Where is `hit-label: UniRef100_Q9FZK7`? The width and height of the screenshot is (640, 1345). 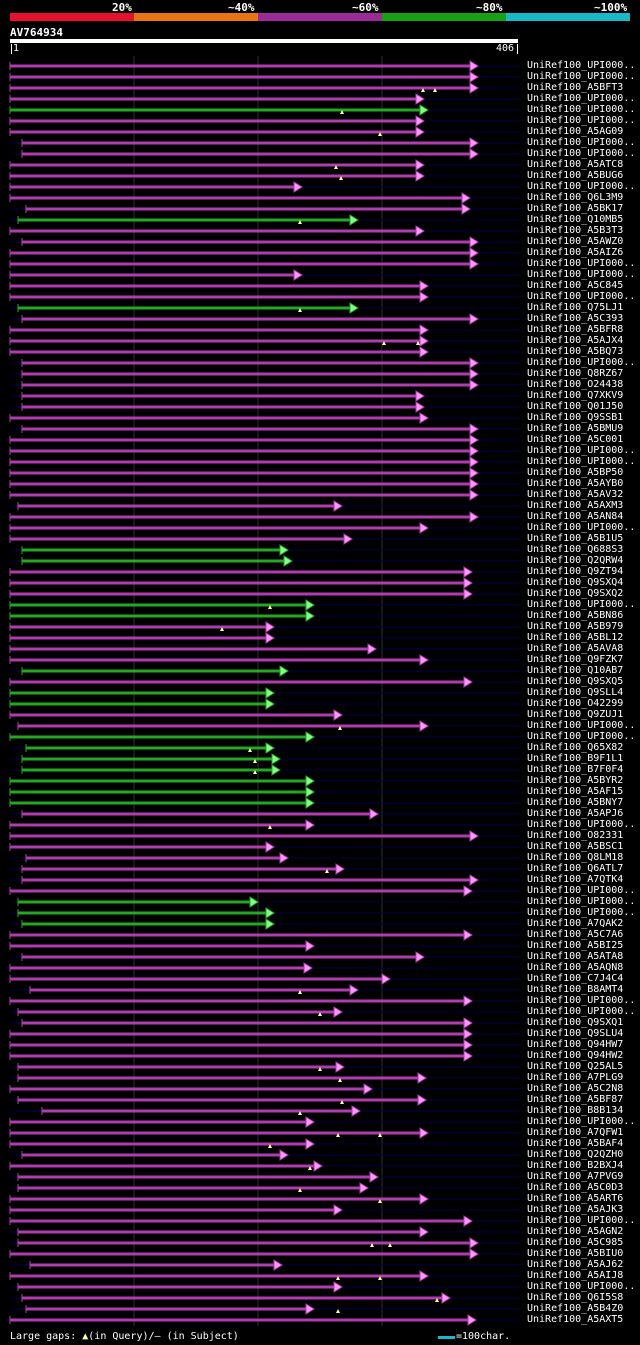
hit-label: UniRef100_Q9FZK7 is located at coordinates (575, 659).